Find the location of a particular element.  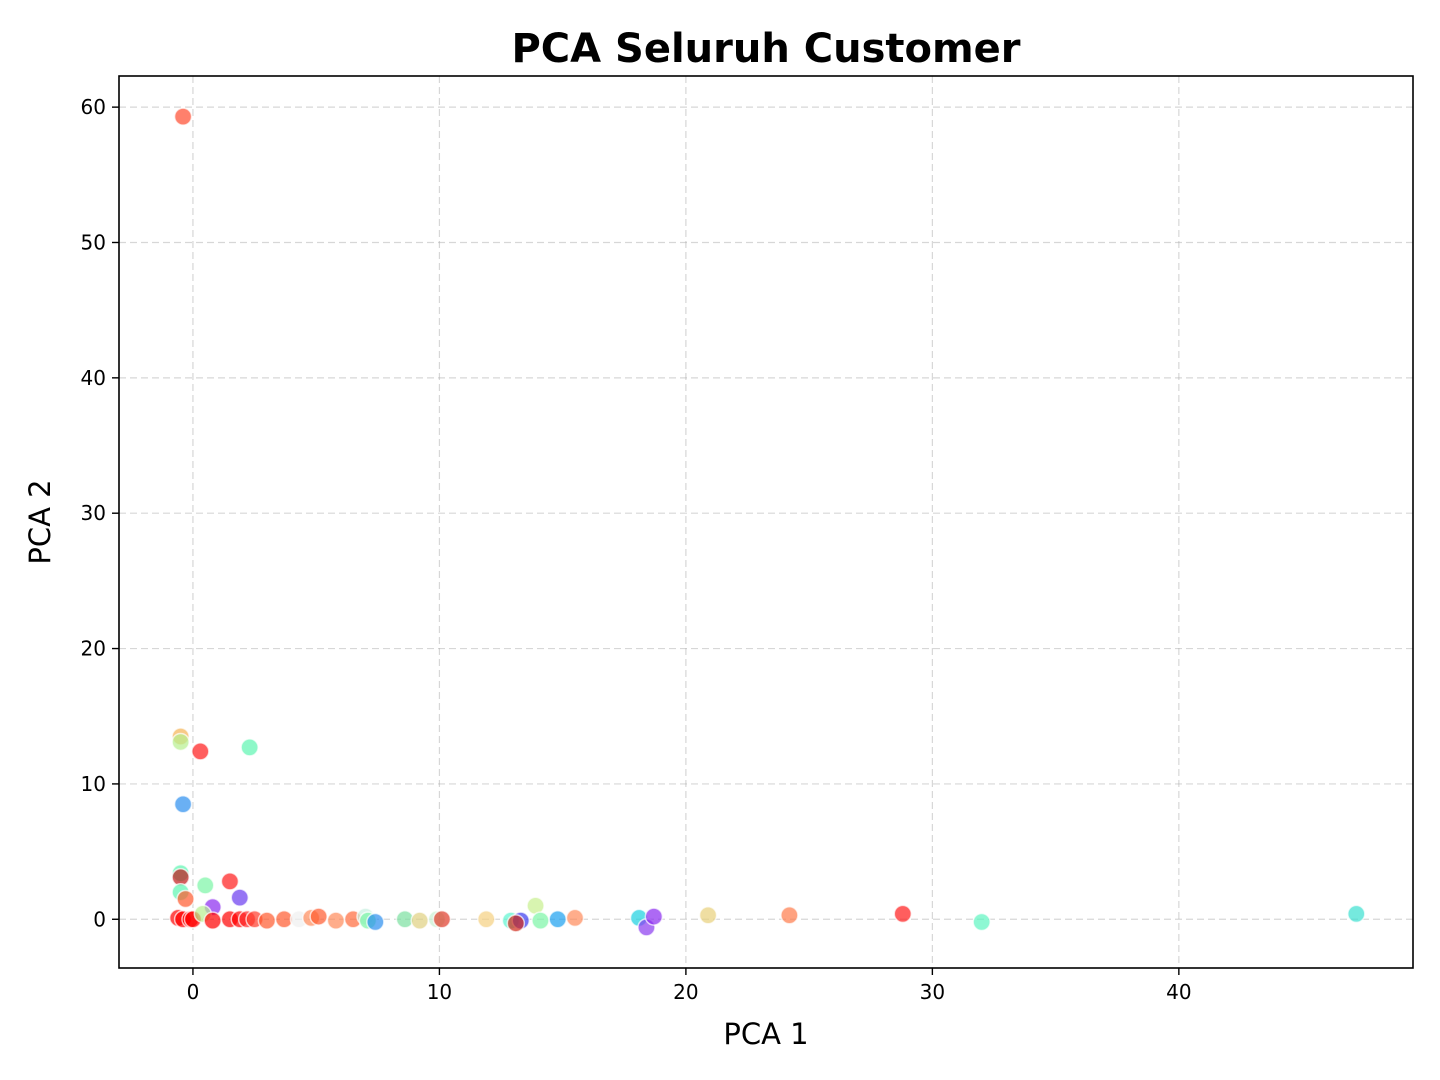

y-tick-label: 40 is located at coordinates (93, 378).